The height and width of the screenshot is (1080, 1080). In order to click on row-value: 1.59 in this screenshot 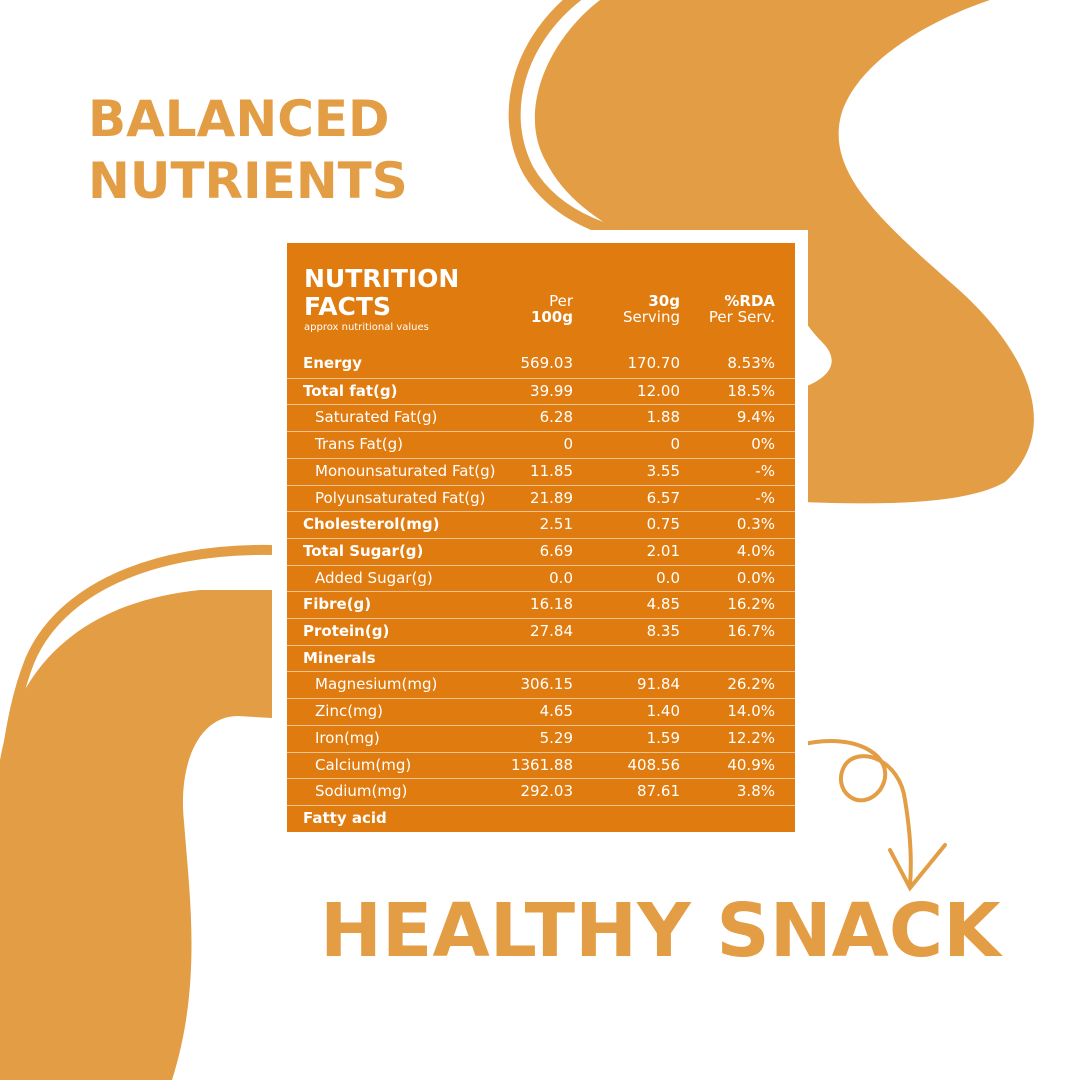, I will do `click(663, 737)`.